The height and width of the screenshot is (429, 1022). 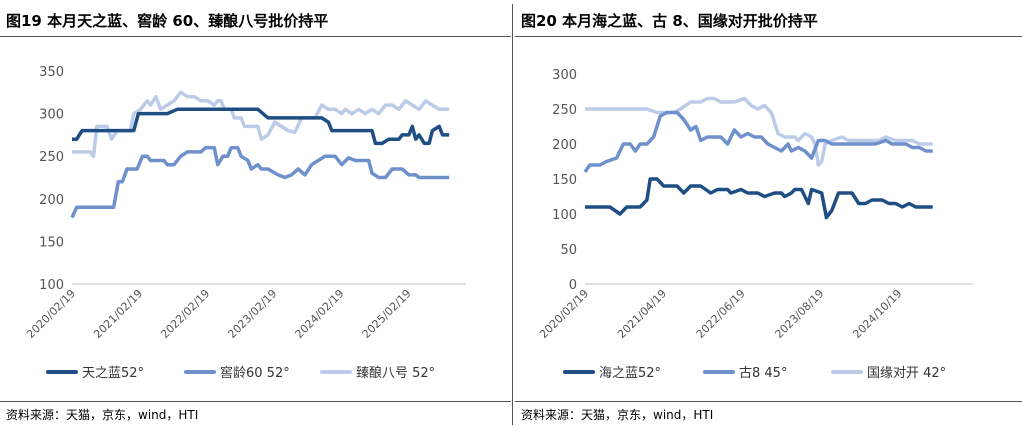 What do you see at coordinates (51, 72) in the screenshot?
I see `y-tick-label: 350` at bounding box center [51, 72].